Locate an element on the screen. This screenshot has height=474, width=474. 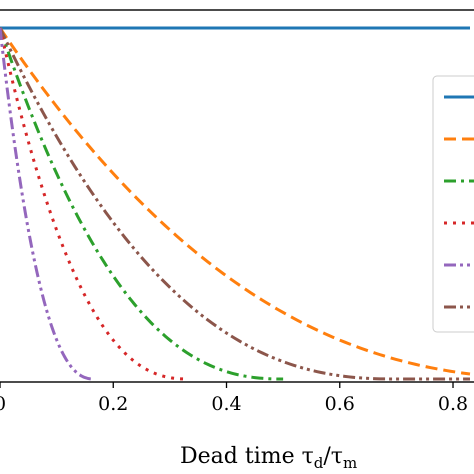
x-tick-label-4: 0.6 is located at coordinates (340, 404).